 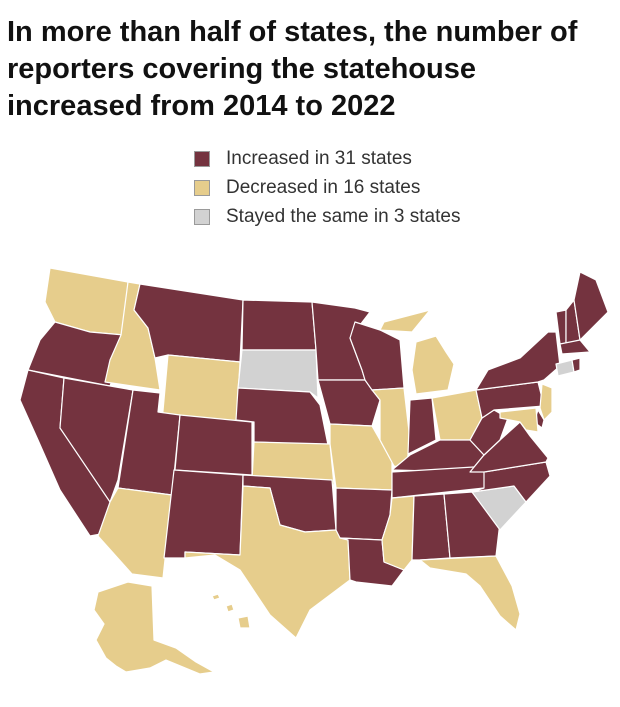 I want to click on legend-item-same: Stayed the same in 3 states, so click(x=327, y=216).